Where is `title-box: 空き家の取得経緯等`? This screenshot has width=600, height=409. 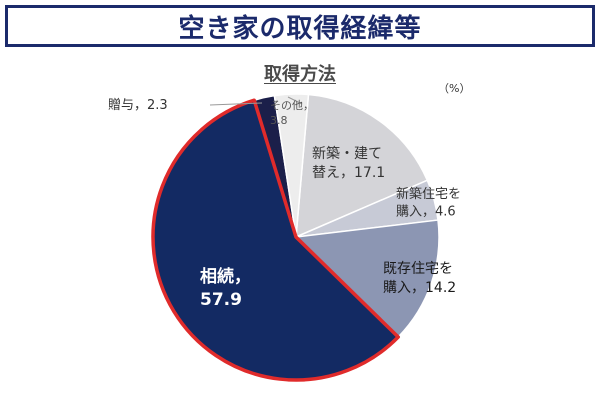
title-box: 空き家の取得経緯等 is located at coordinates (300, 26).